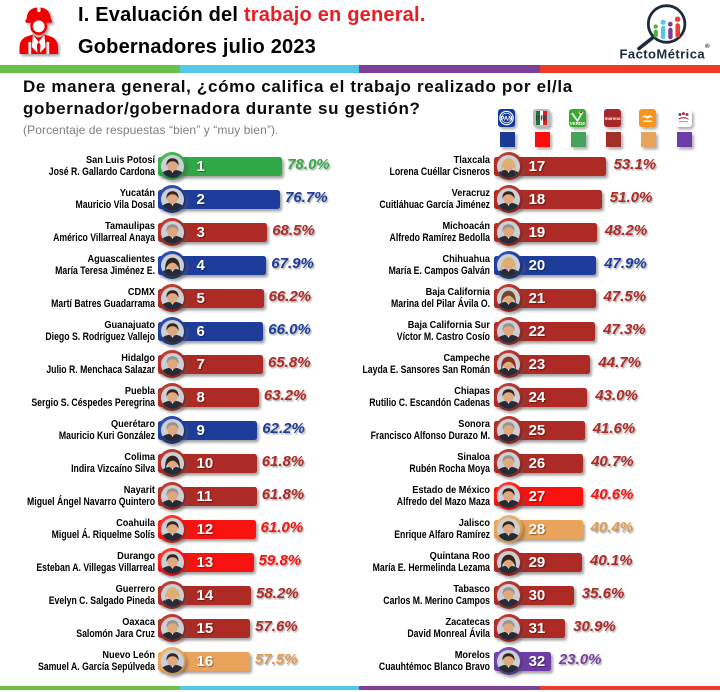  I want to click on svg-text: FactoMétrica, so click(663, 54).